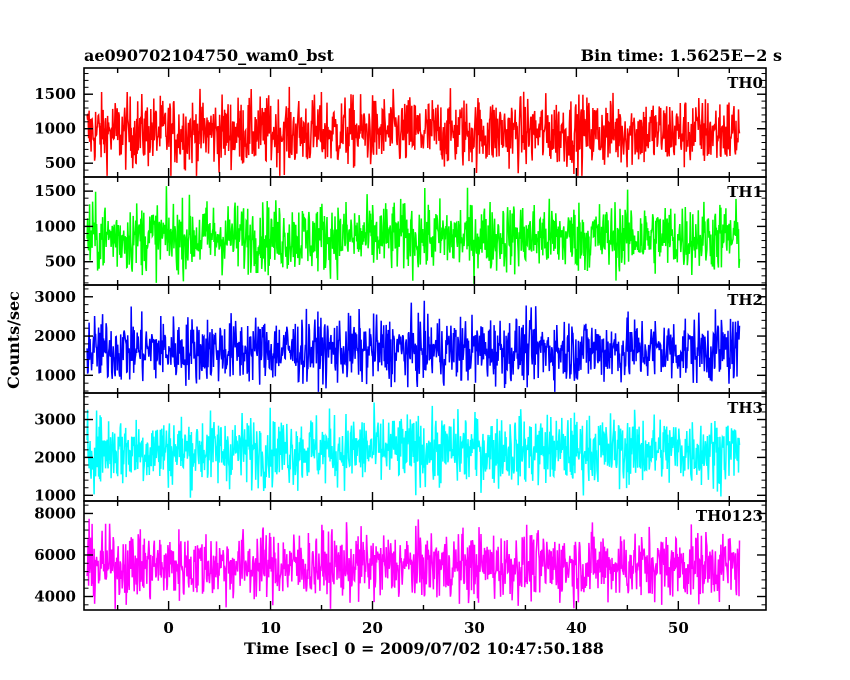  I want to click on series-line-th1, so click(413, 235).